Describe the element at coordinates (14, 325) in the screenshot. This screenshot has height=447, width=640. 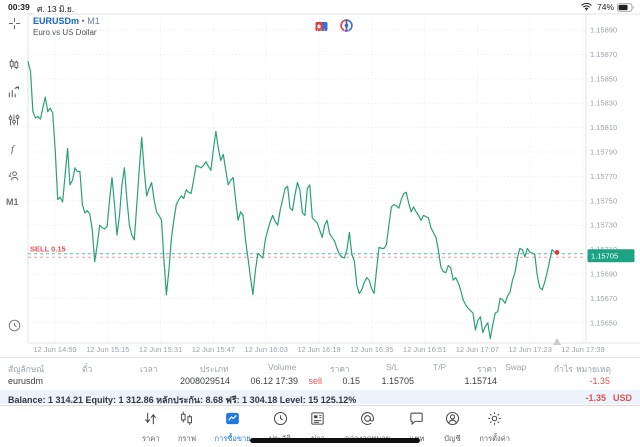
I see `clock-icon` at that location.